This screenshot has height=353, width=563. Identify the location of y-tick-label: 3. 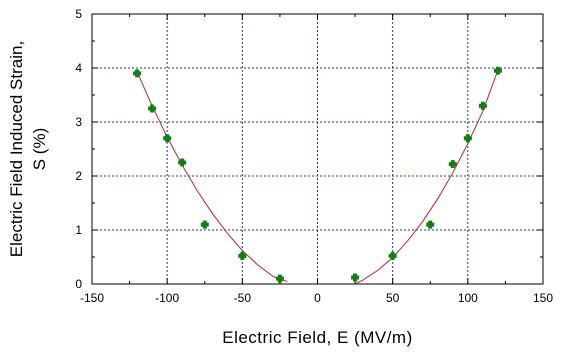
(78, 122).